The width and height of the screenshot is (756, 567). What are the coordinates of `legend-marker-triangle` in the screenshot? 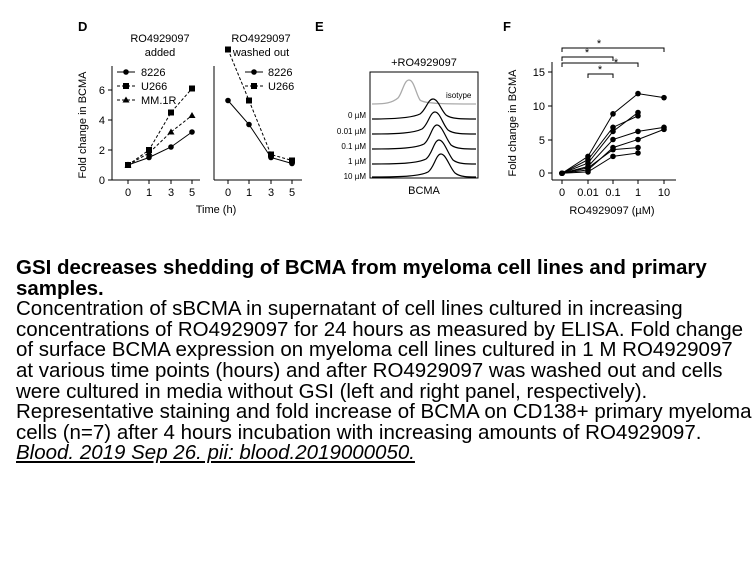 It's located at (126, 99).